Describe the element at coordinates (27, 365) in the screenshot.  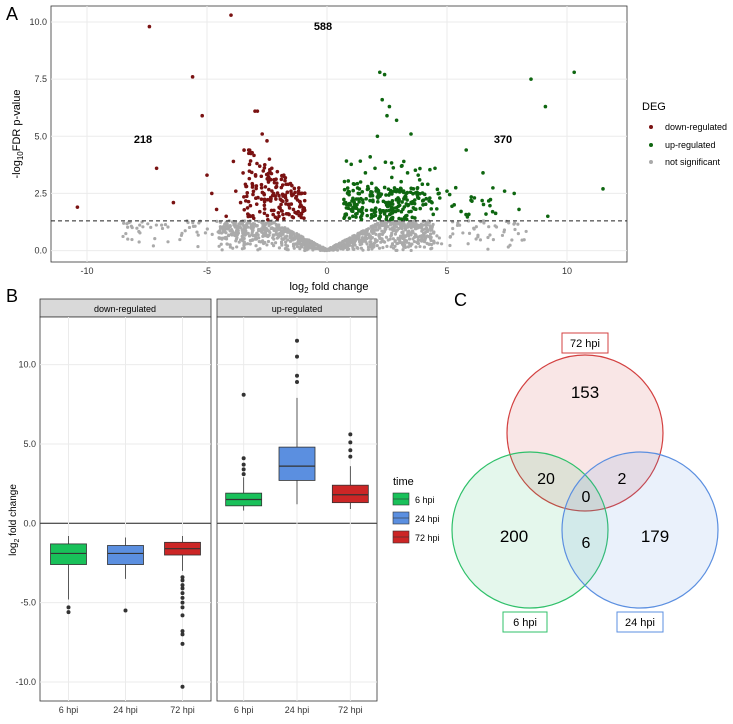
I see `boxplot-y-tick-label: 10.0` at that location.